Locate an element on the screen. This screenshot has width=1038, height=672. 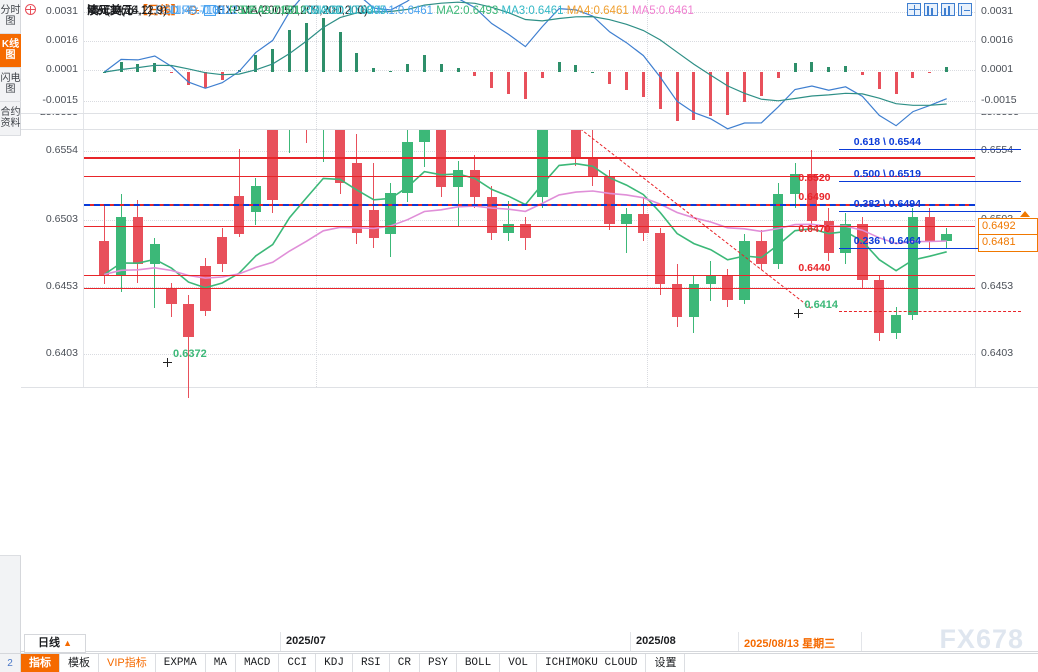
x-axis-label: 2025/07 is located at coordinates (306, 641).